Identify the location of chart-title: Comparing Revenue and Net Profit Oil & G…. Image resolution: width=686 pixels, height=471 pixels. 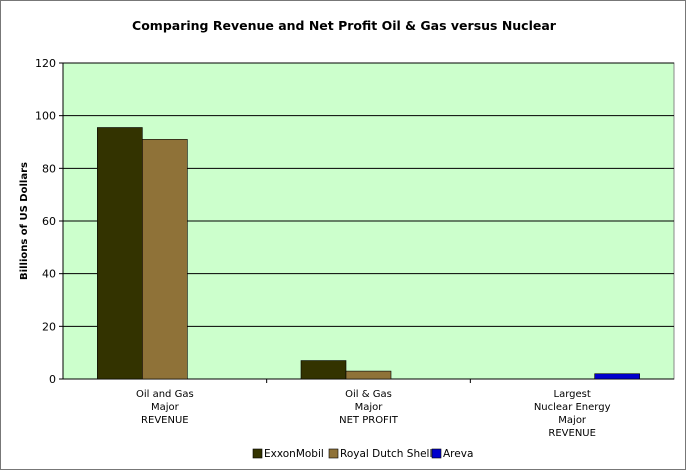
(344, 25).